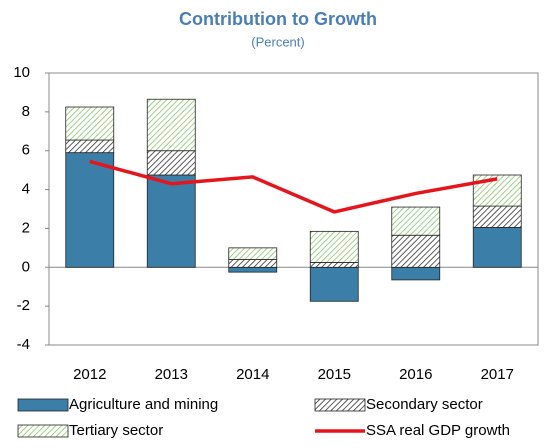 The height and width of the screenshot is (448, 544). I want to click on y-tick-label: 2, so click(26, 227).